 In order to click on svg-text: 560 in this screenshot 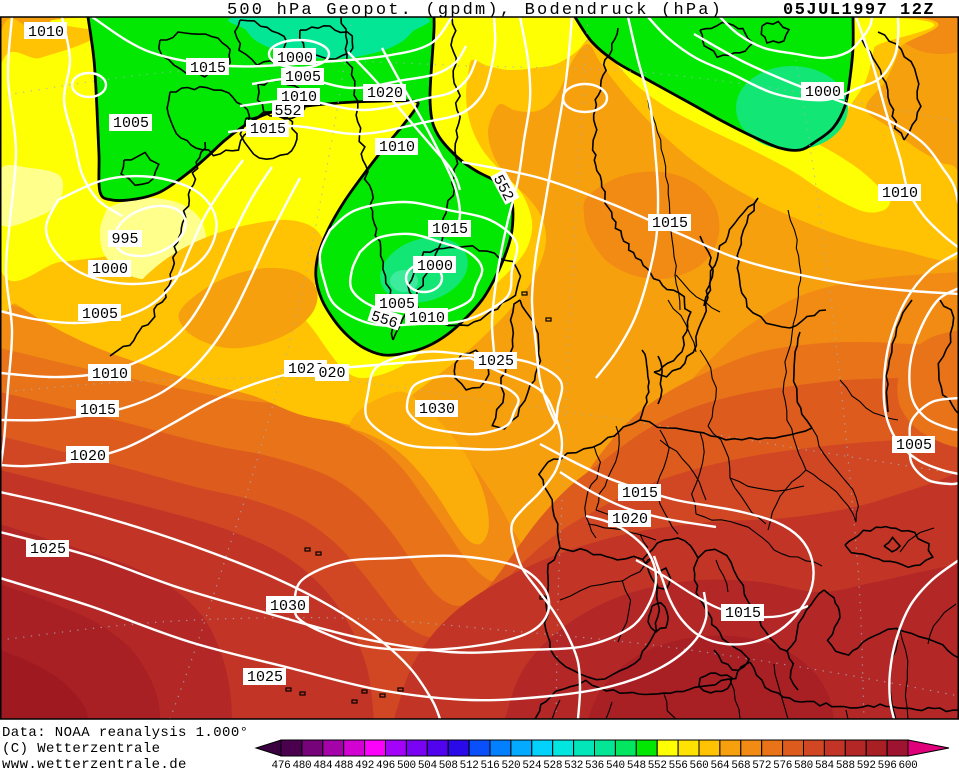, I will do `click(699, 765)`.